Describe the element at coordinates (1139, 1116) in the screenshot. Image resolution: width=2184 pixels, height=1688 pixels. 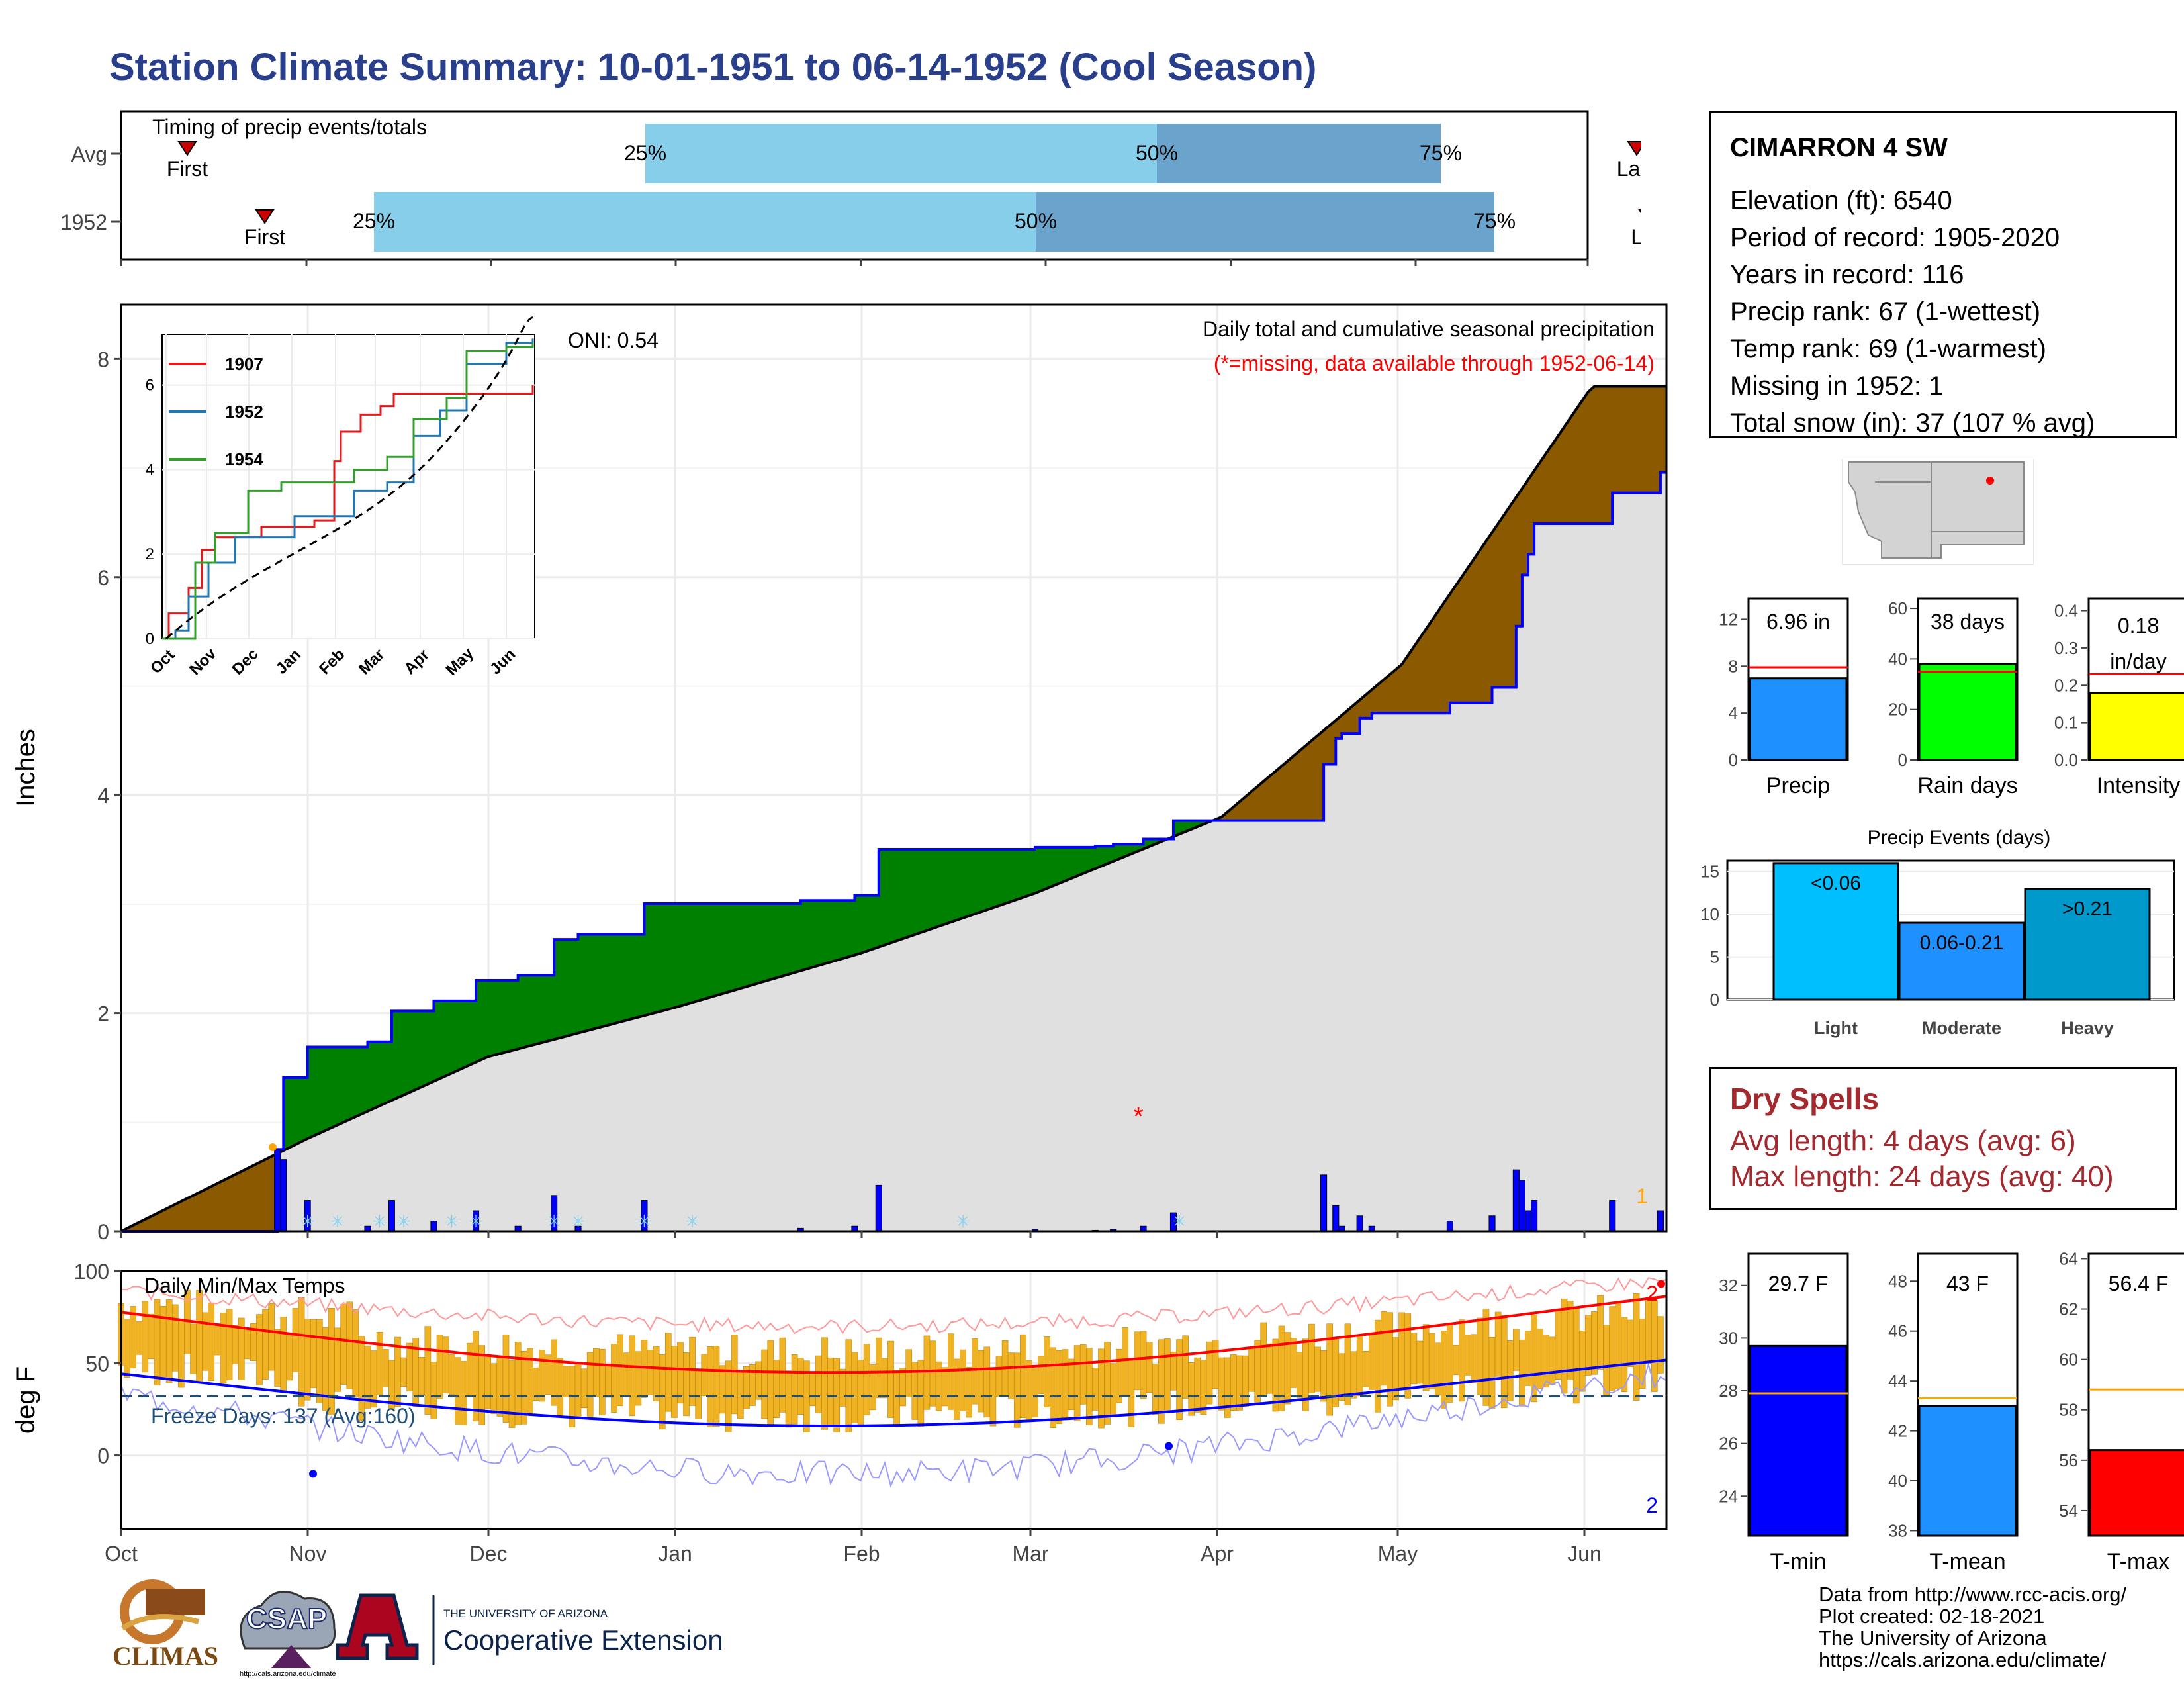
I see `missing-marker: *` at that location.